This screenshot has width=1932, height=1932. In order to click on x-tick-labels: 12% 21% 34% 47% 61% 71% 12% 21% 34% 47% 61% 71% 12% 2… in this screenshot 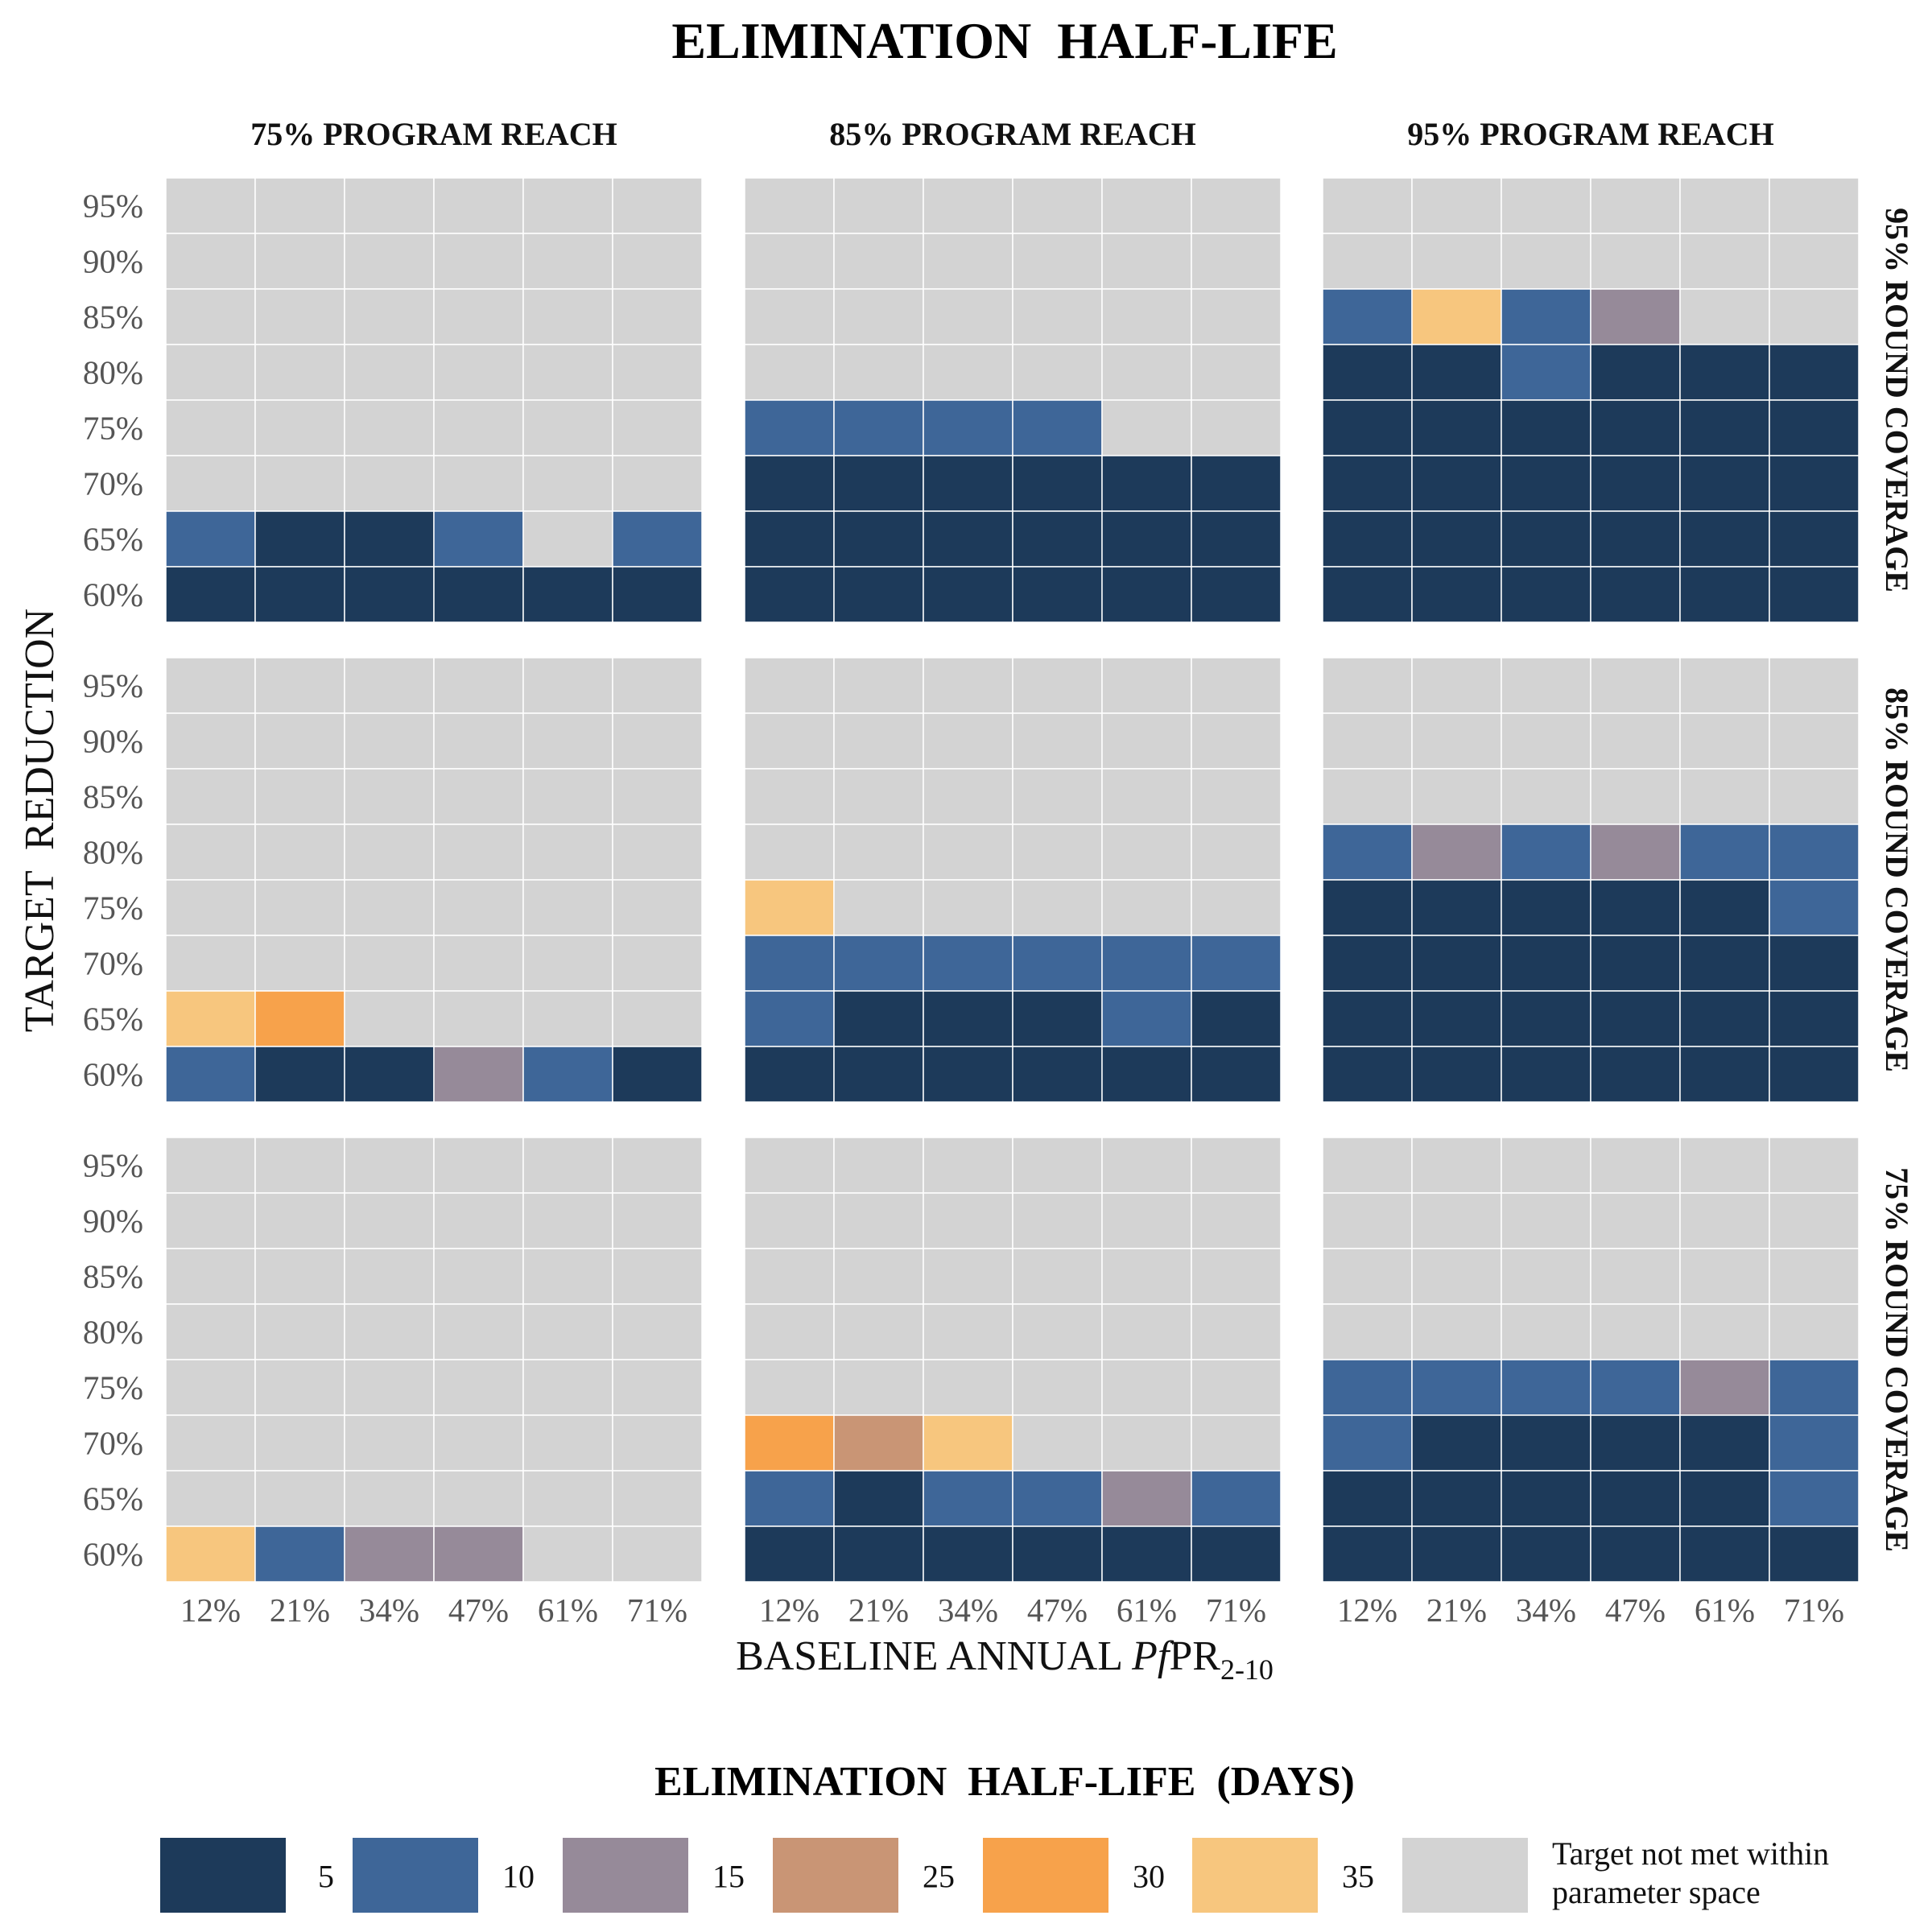, I will do `click(1012, 1610)`.